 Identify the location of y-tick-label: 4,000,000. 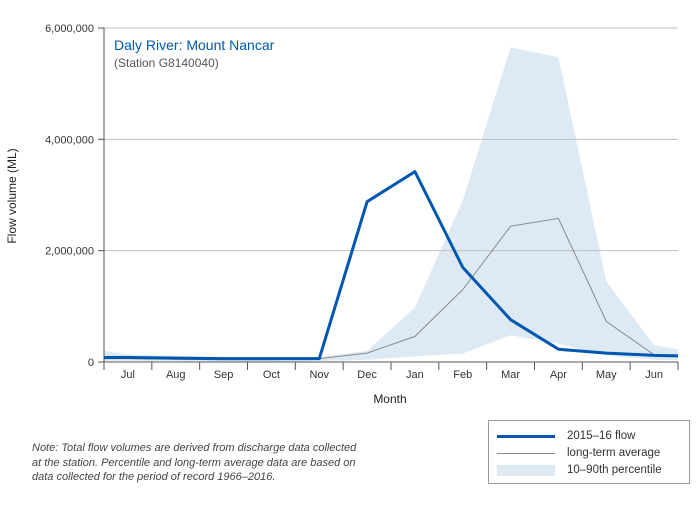
(69, 140).